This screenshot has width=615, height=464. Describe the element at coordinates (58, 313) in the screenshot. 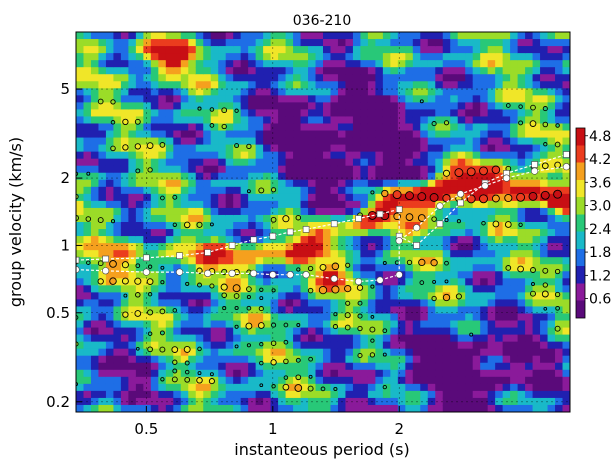

I see `y-tick-label: 0.5` at that location.